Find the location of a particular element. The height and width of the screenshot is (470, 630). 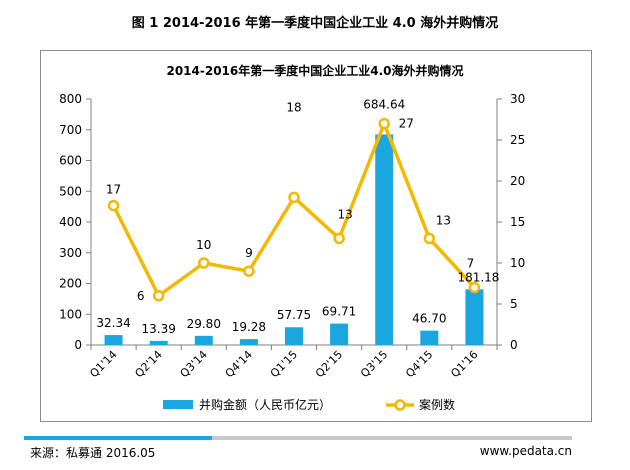

y-left-tick-label: 100 is located at coordinates (70, 314).